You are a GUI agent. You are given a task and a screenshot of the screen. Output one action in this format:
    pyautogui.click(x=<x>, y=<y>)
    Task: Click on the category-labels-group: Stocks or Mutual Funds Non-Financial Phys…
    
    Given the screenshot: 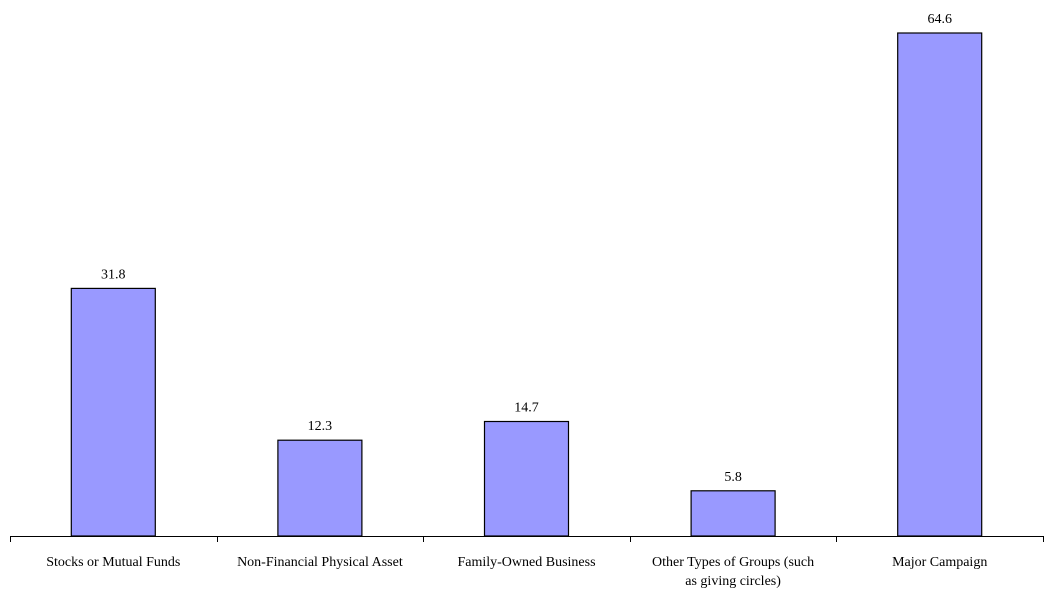 What is the action you would take?
    pyautogui.click(x=516, y=572)
    